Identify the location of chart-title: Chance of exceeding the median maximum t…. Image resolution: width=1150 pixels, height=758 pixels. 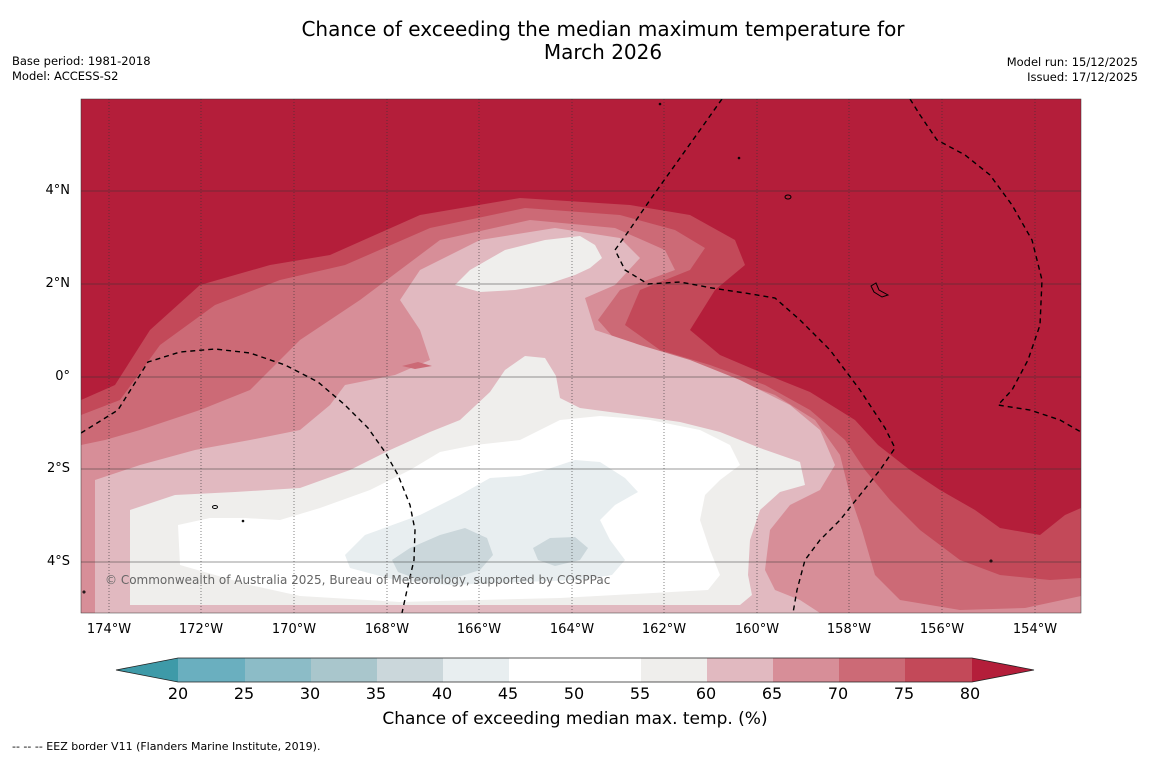
(575, 41).